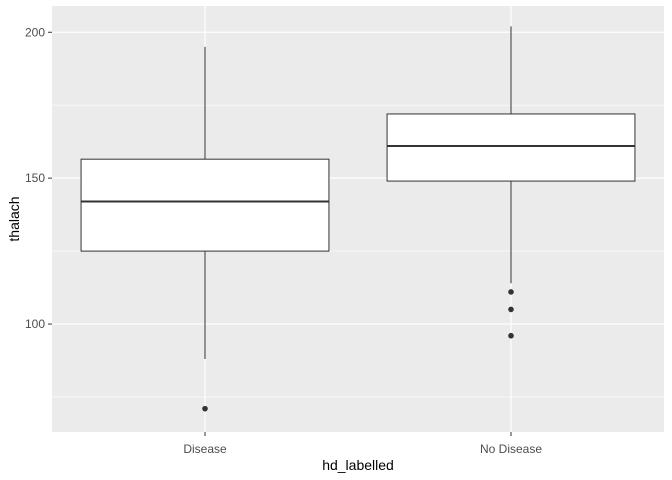 This screenshot has width=672, height=480. I want to click on y-tick-label: 200, so click(35, 32).